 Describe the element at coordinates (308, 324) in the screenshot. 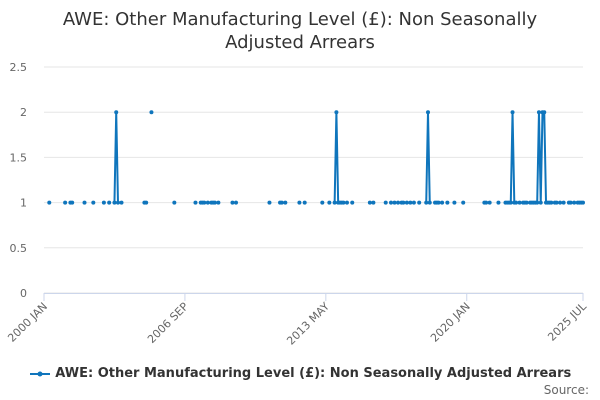

I see `x-tick-label: 2013 MAY` at that location.